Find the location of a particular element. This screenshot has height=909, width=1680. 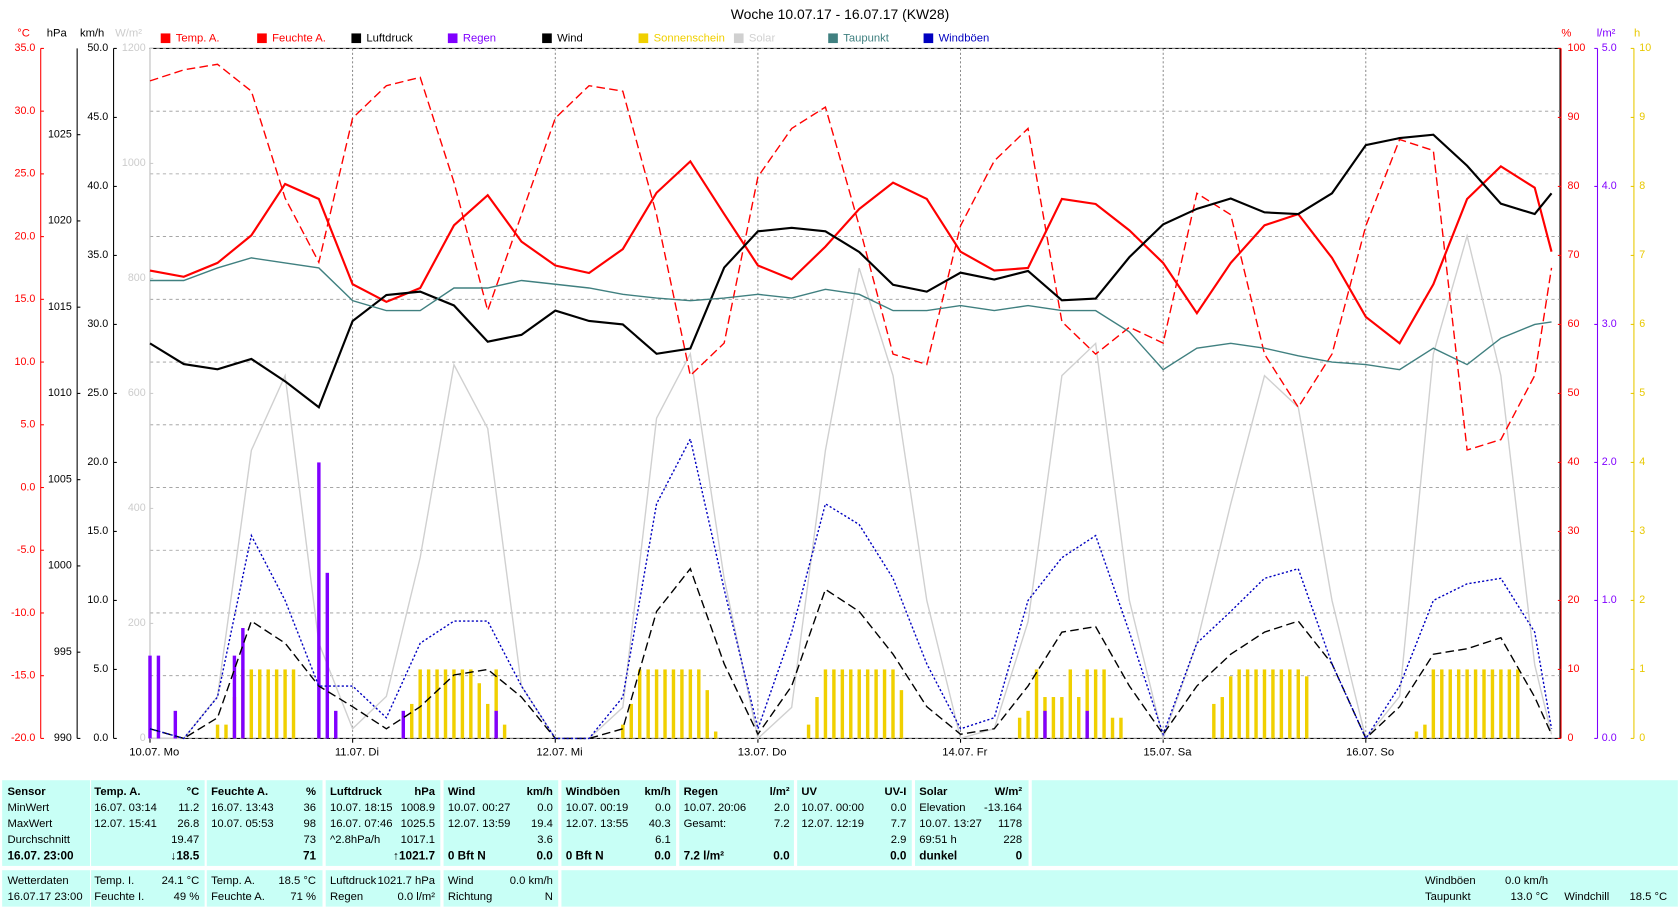

y-tick-label: 5.0 is located at coordinates (27, 425).